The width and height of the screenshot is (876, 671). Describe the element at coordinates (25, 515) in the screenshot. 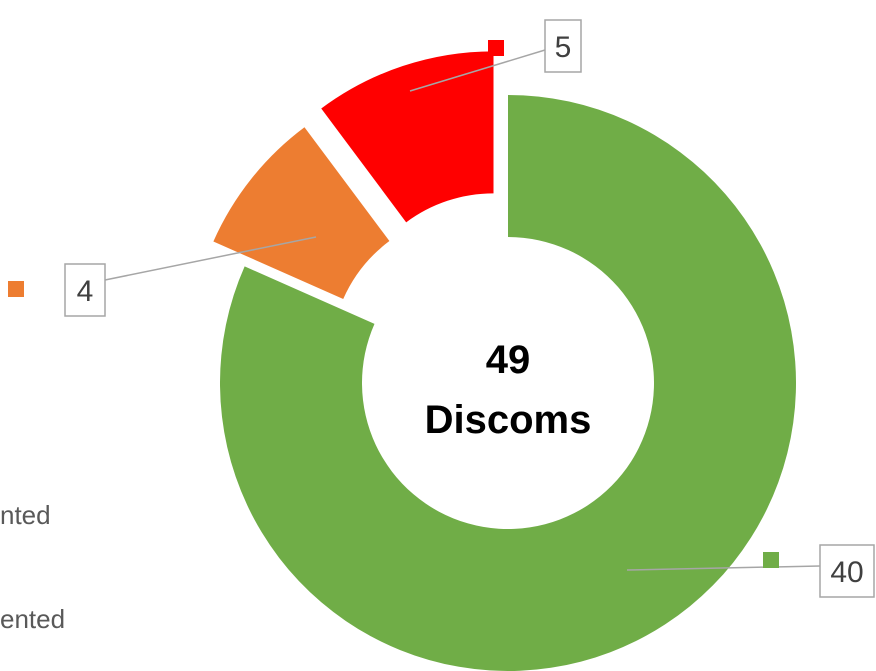

I see `legend-fragment-1: nted` at that location.